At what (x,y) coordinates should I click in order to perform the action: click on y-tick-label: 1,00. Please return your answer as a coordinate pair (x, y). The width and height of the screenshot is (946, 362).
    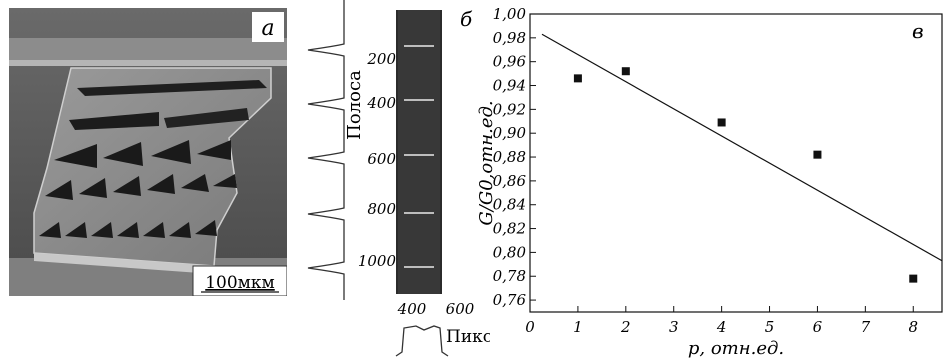
    Looking at the image, I should click on (510, 14).